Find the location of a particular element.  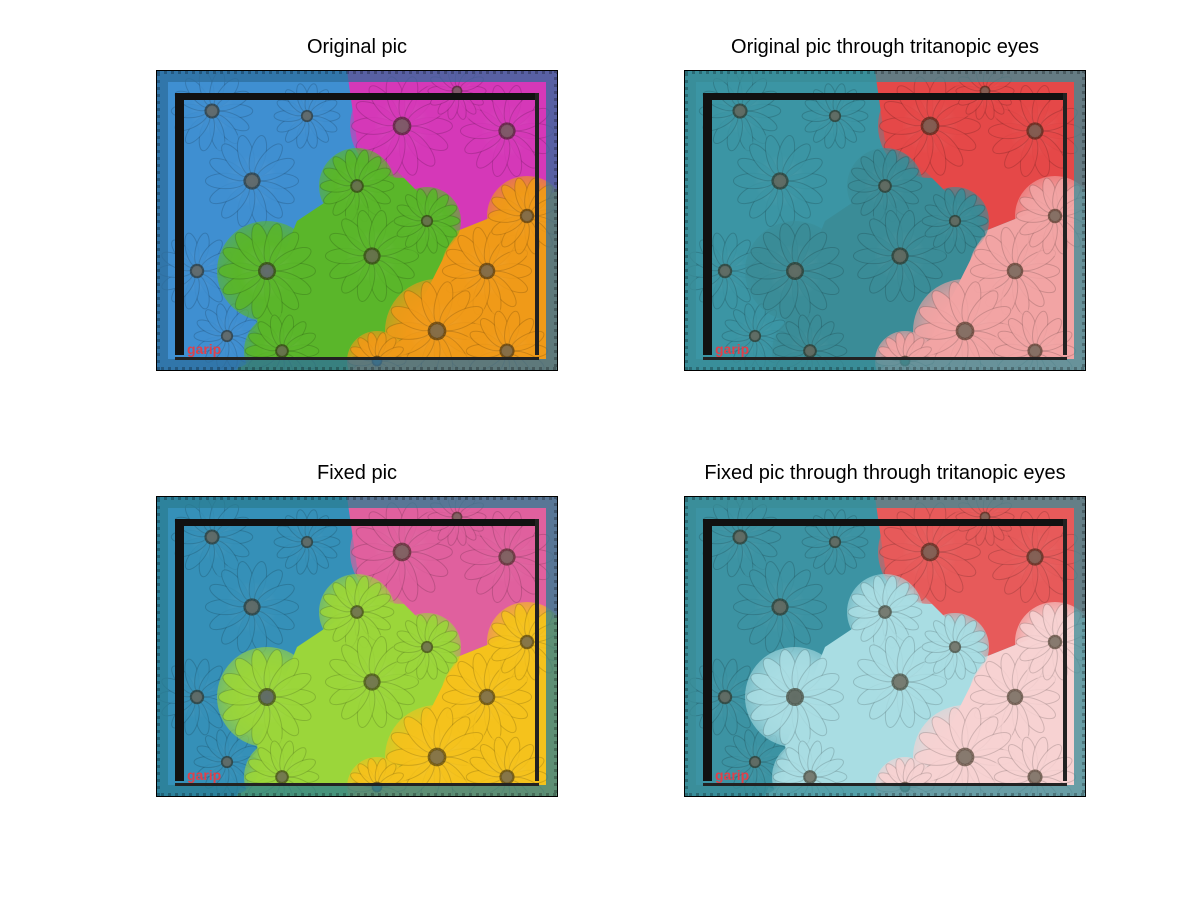

flower-image-original: garip is located at coordinates (357, 220).